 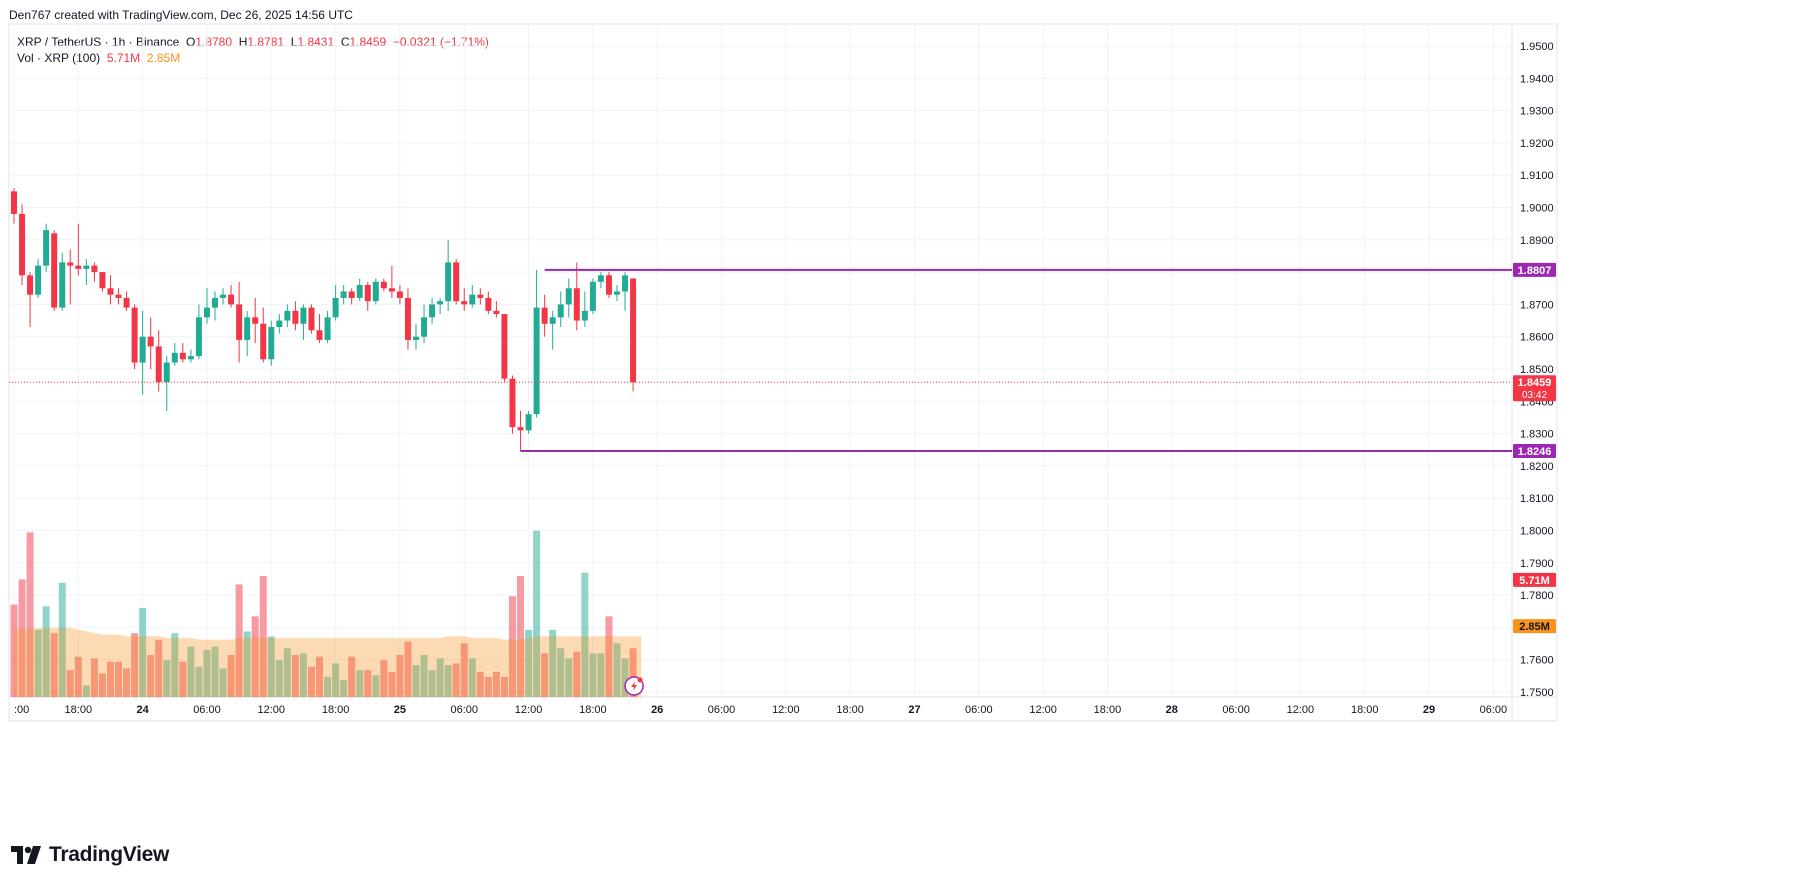 I want to click on notification-dot-icon, so click(x=640, y=680).